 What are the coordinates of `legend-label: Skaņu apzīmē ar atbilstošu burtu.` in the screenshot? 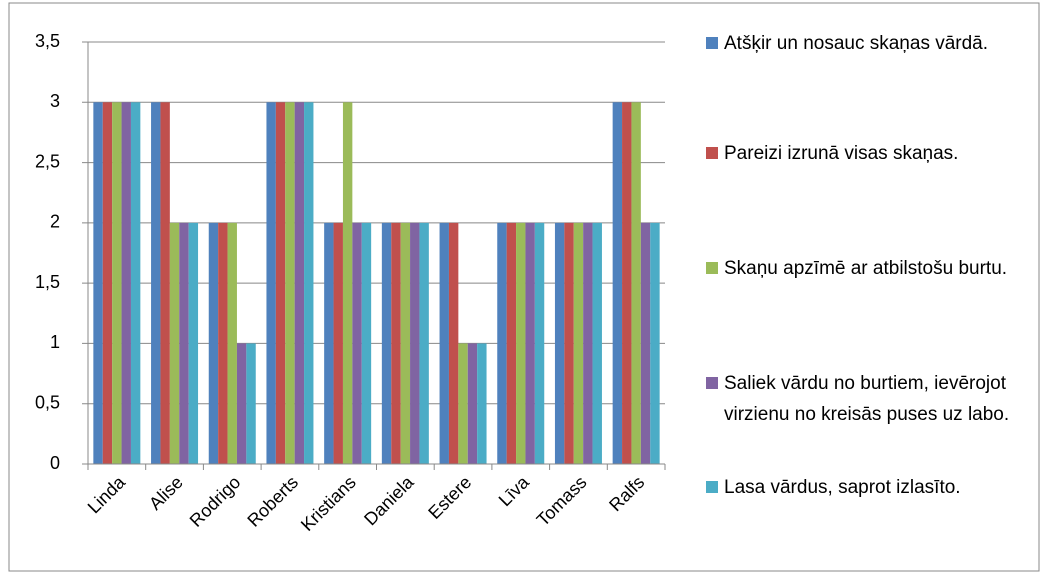 It's located at (866, 268).